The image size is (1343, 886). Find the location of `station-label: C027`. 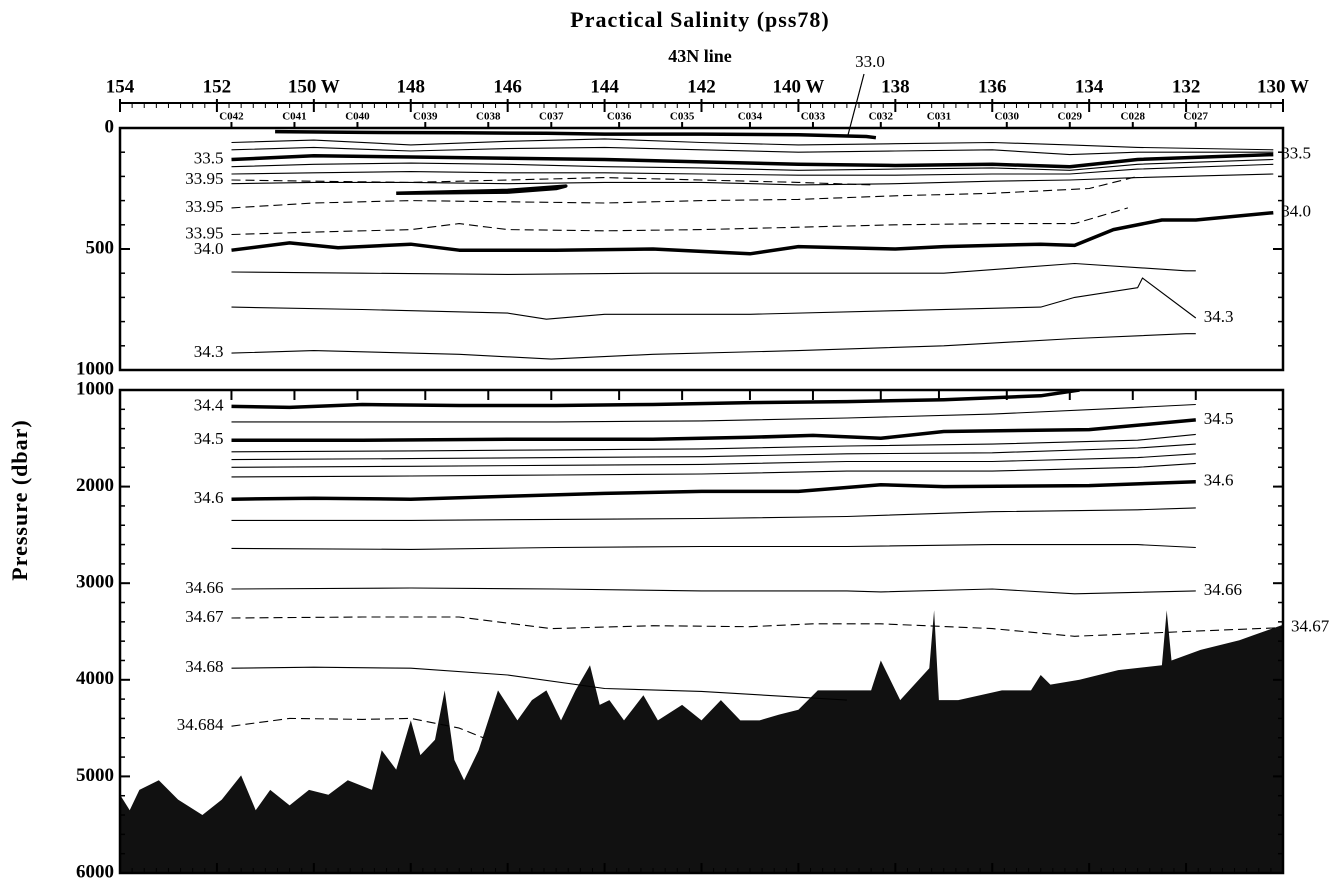

station-label: C027 is located at coordinates (1196, 117).